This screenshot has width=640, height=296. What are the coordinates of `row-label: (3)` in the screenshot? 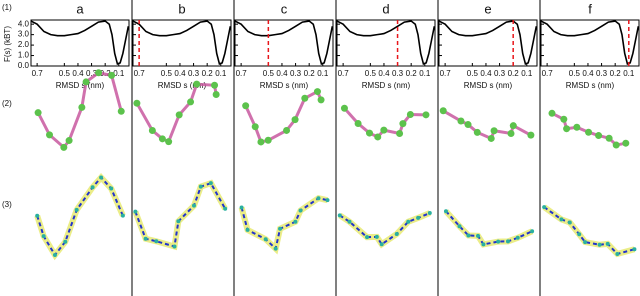 It's located at (7, 204).